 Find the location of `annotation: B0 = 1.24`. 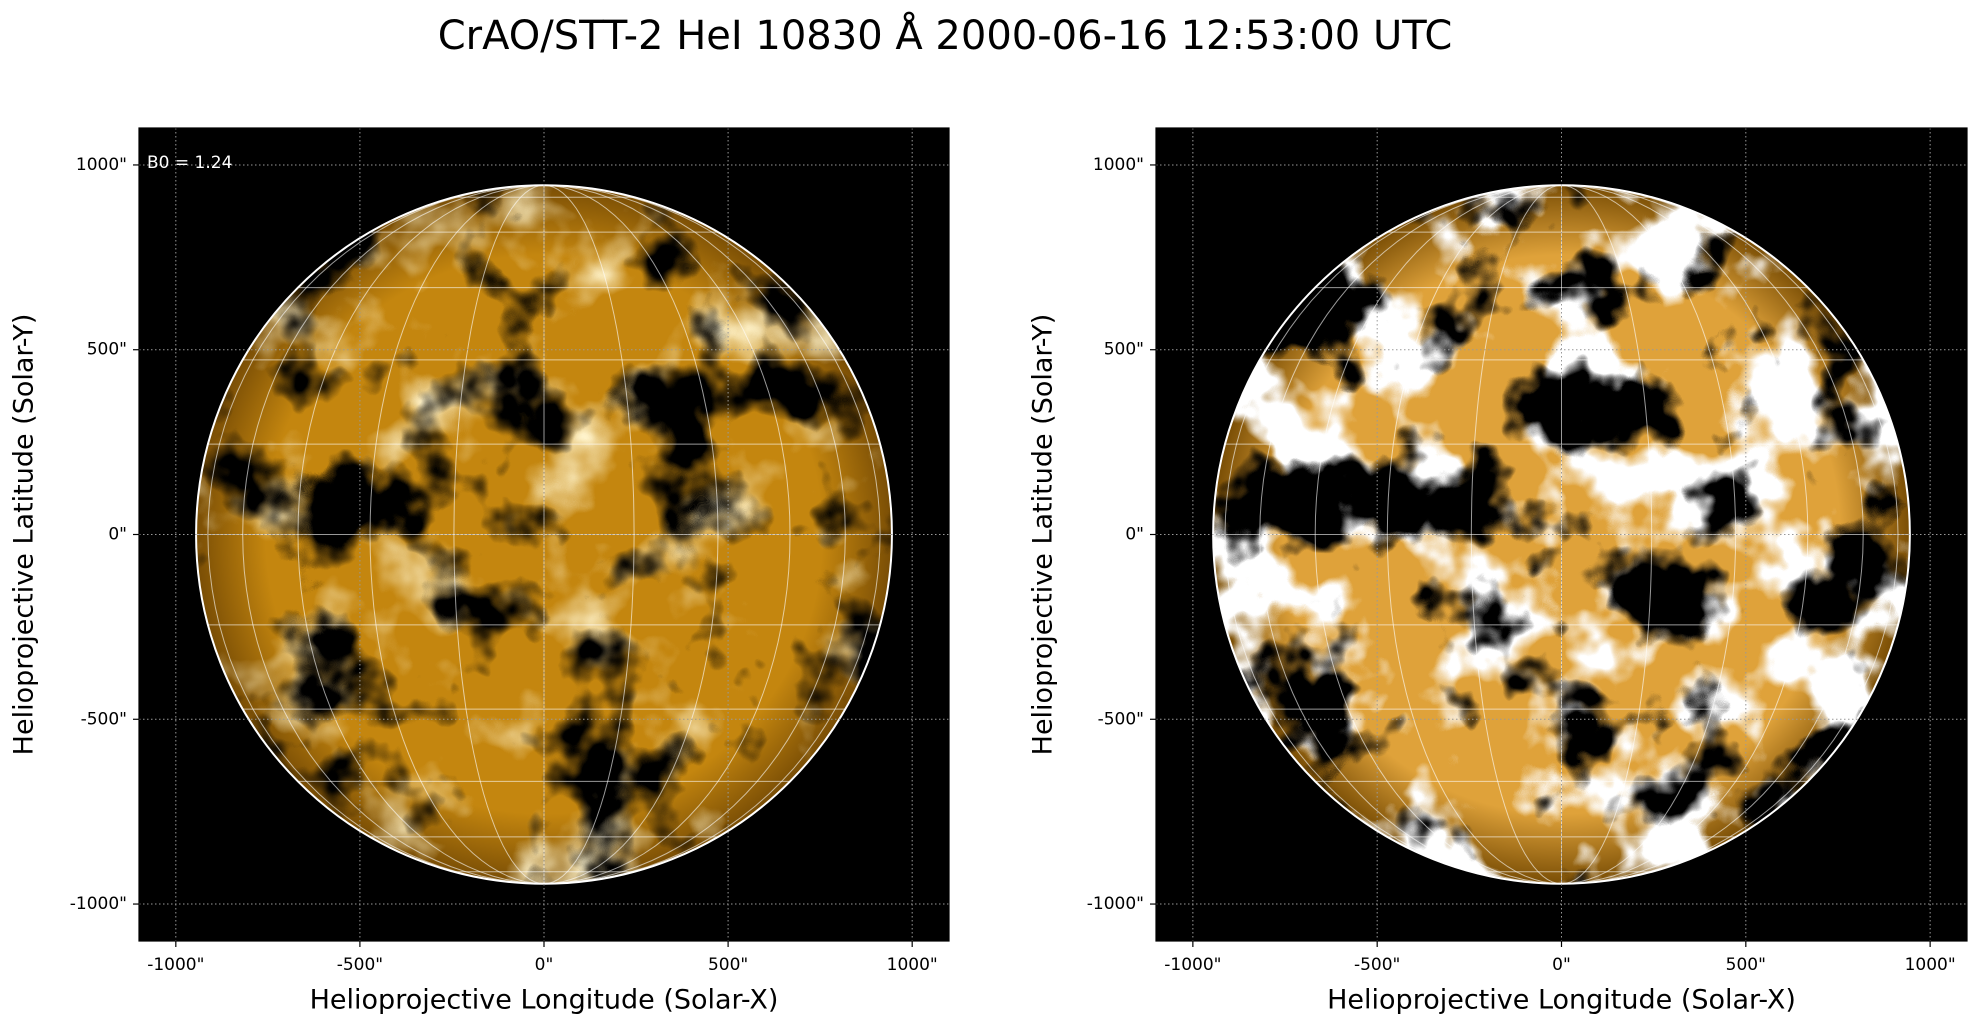

annotation: B0 = 1.24 is located at coordinates (189, 163).